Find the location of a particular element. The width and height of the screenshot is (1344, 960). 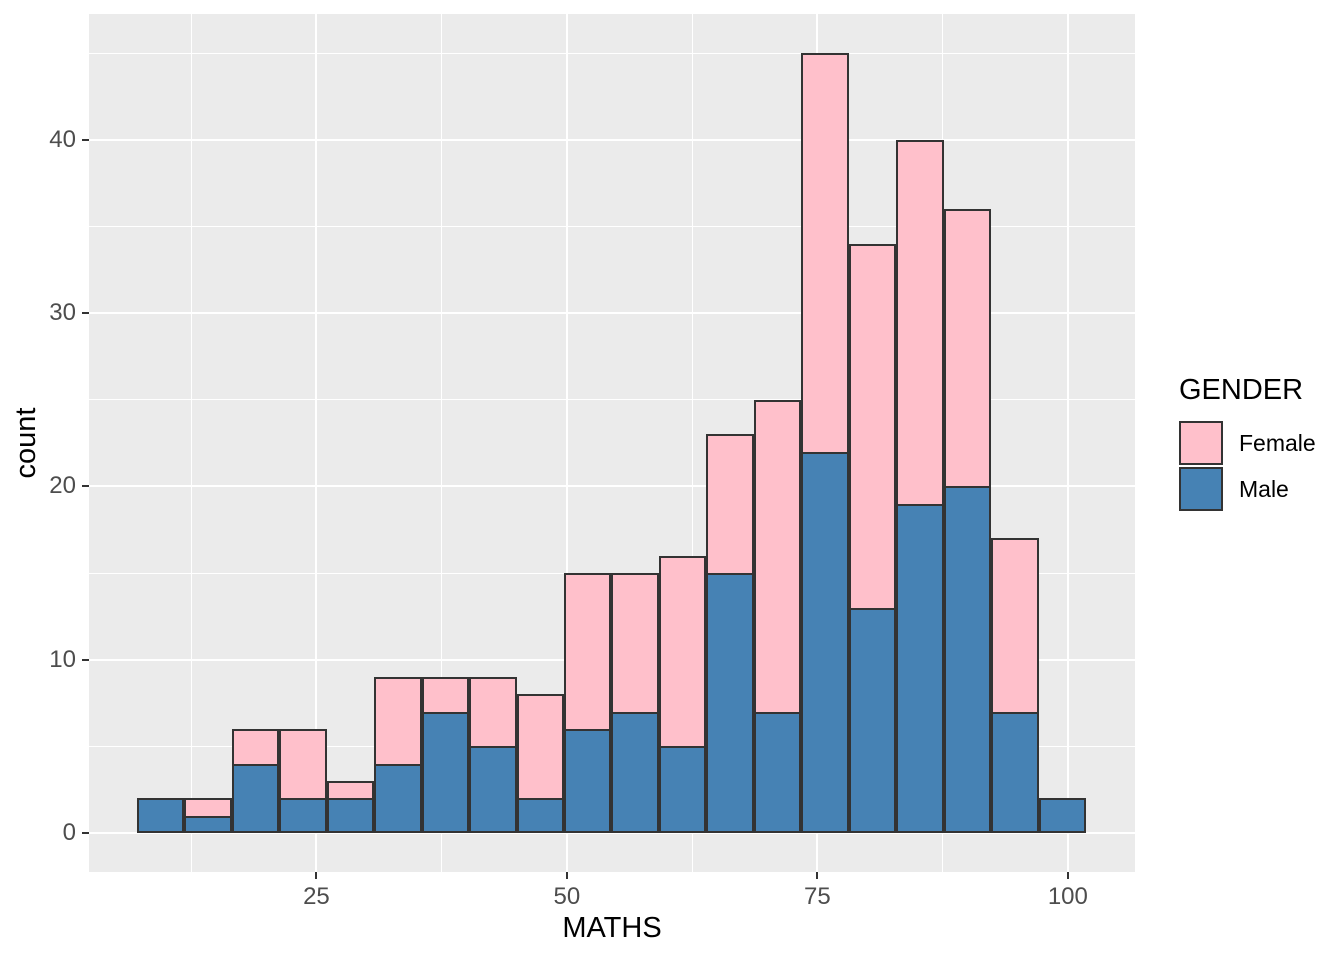

bar-segment-female-bin17 is located at coordinates (920, 321).